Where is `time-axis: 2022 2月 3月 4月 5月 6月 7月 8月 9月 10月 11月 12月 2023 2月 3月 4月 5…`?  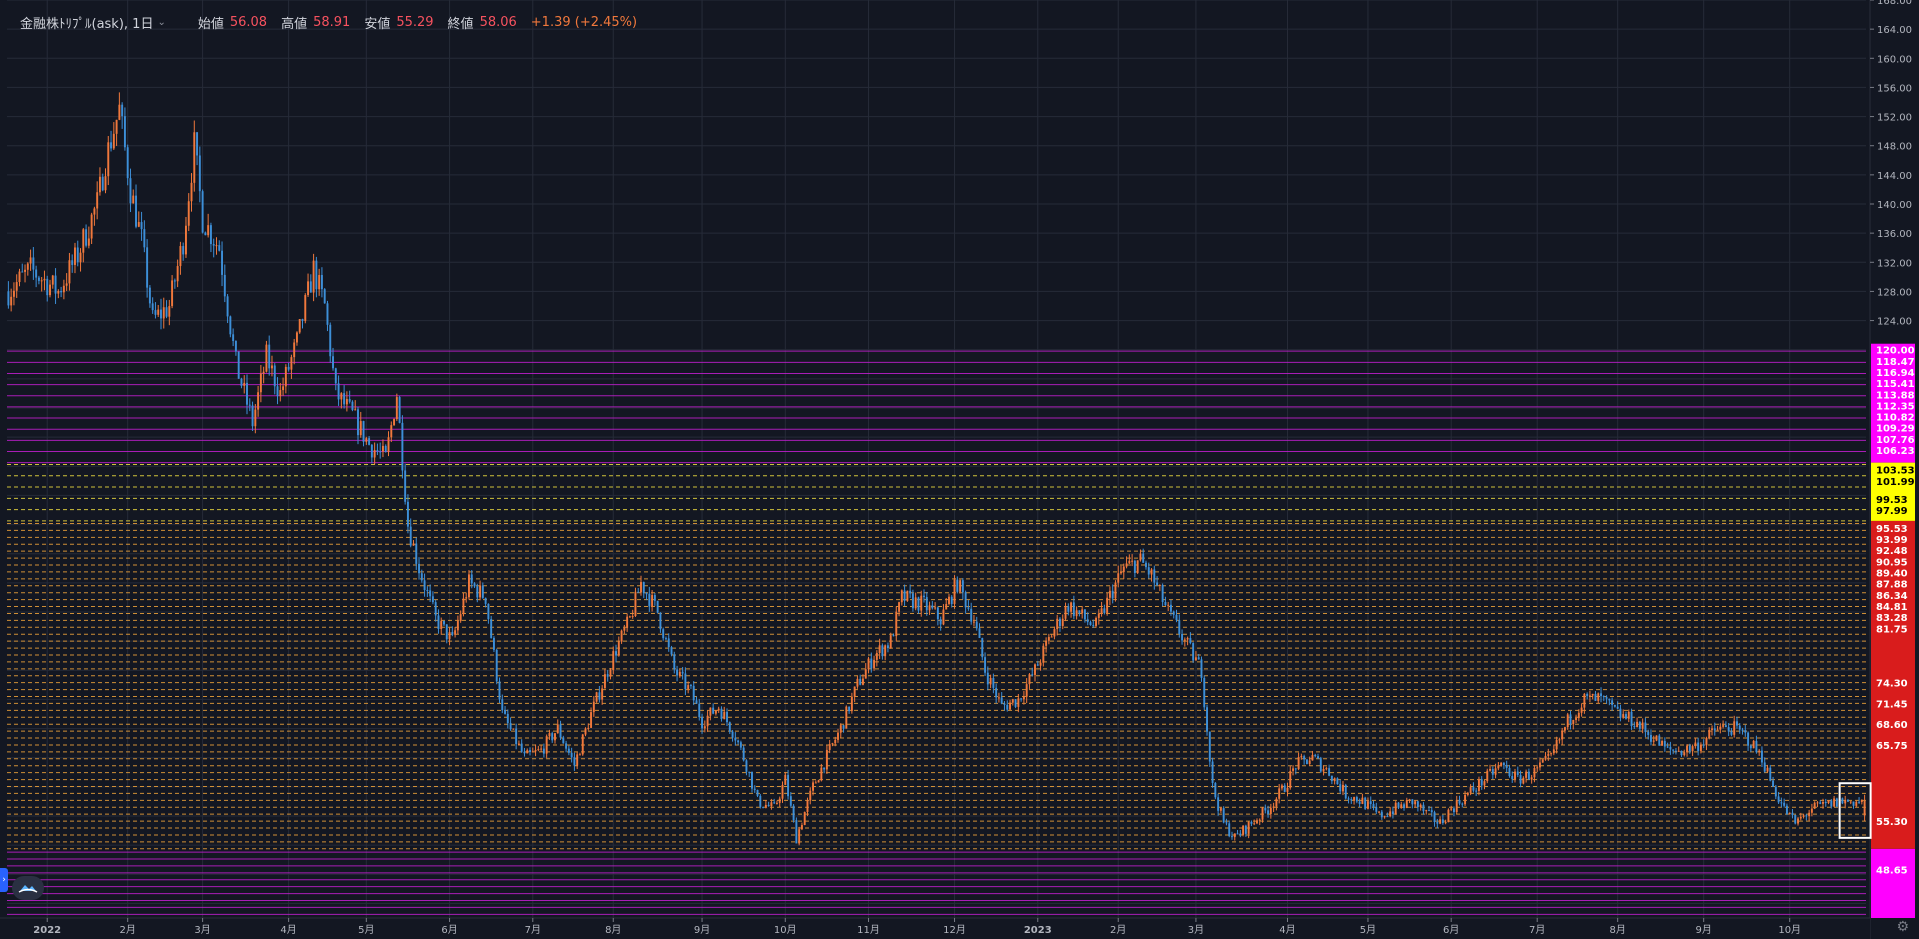
time-axis: 2022 2月 3月 4月 5月 6月 7月 8月 9月 10月 11月 12月 2023 2月 3月 4月 5… is located at coordinates (935, 928).